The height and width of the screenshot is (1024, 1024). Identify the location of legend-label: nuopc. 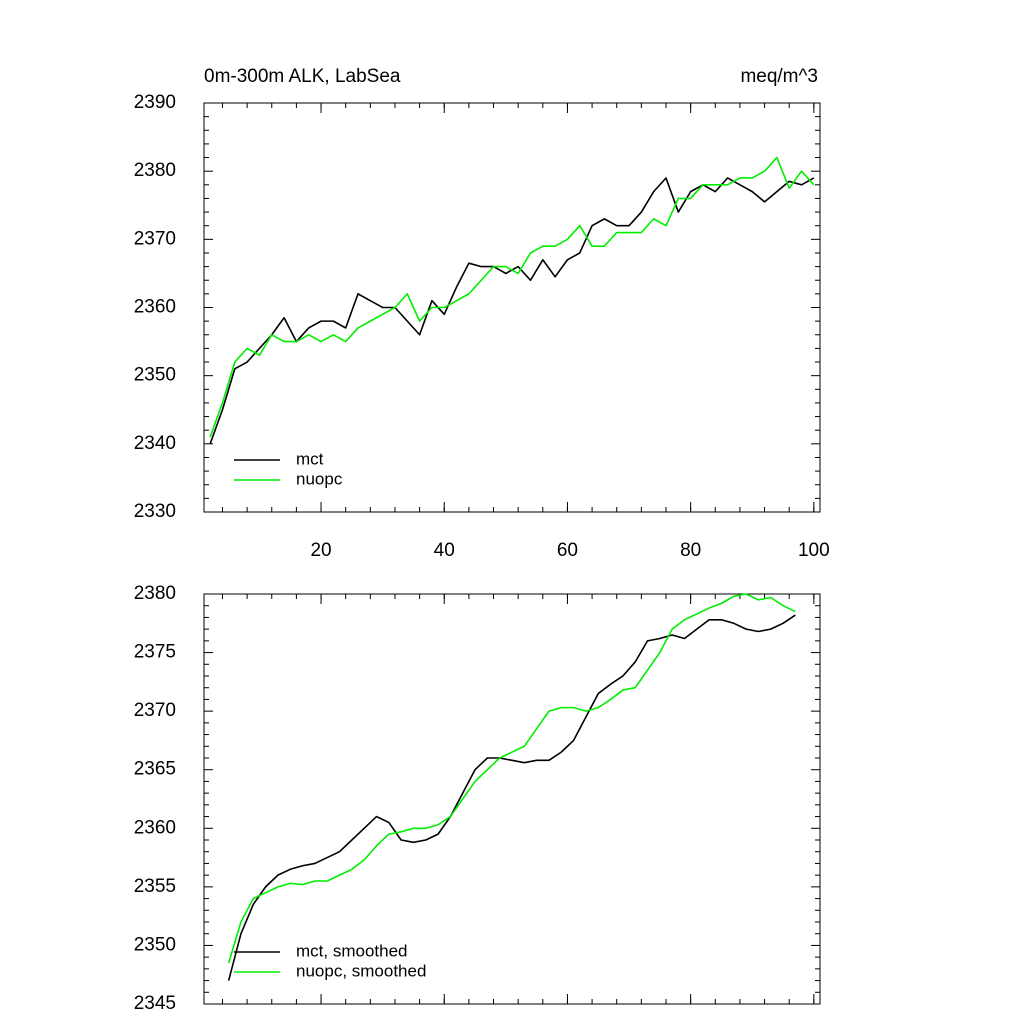
(319, 478).